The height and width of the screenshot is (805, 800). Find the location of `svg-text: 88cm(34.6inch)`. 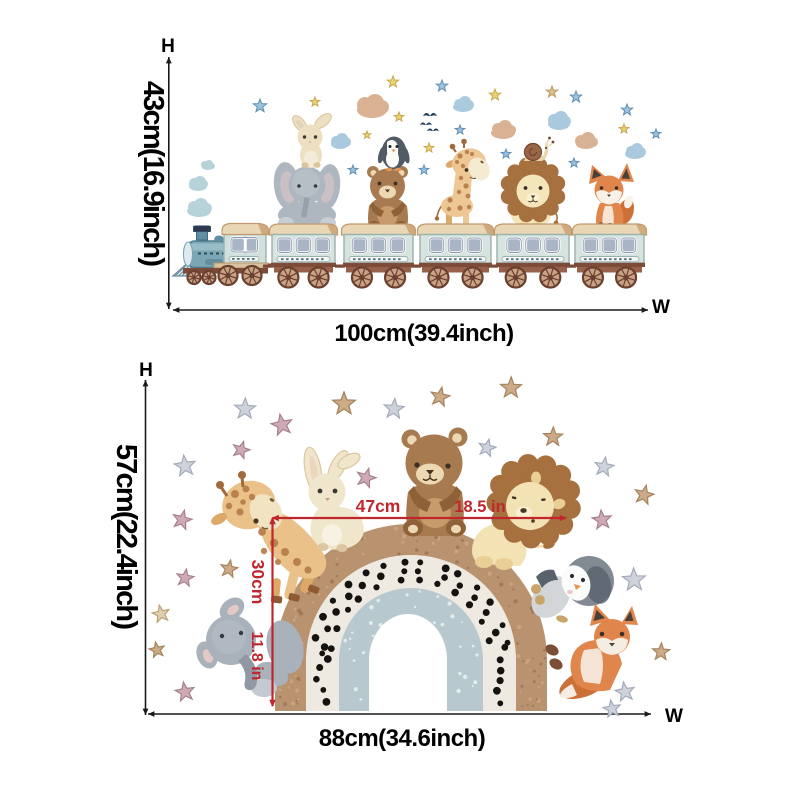

svg-text: 88cm(34.6inch) is located at coordinates (402, 738).